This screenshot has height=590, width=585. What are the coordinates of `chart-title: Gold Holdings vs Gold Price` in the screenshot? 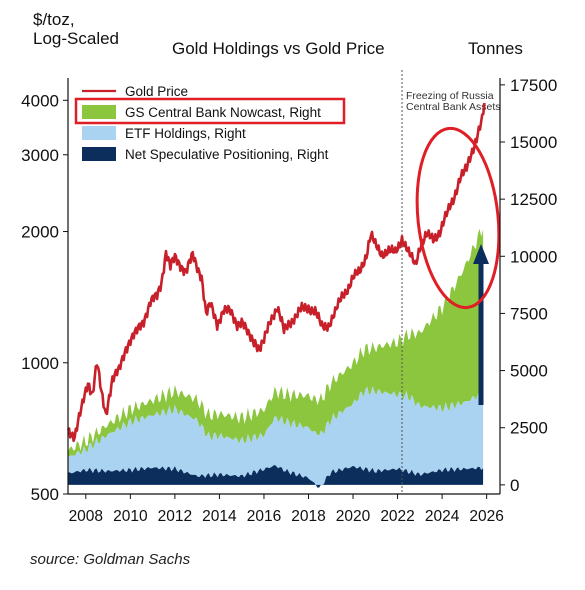 It's located at (278, 48).